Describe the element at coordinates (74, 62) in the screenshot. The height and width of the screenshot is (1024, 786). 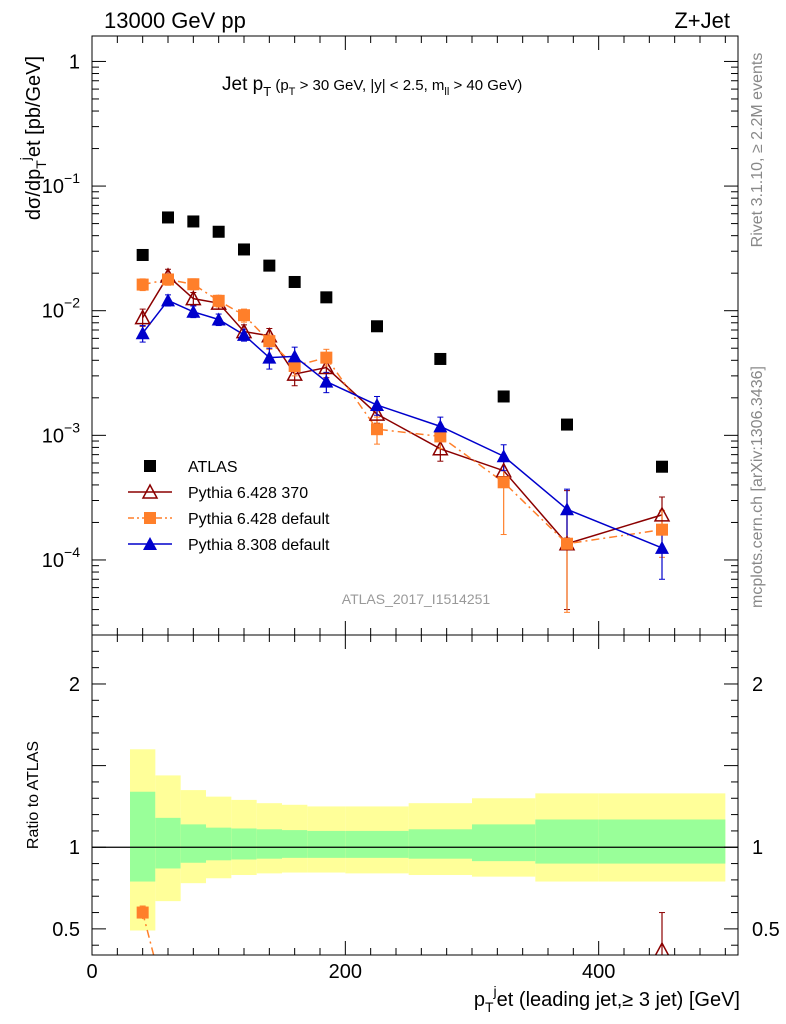
I see `y-tick-label: 1` at that location.